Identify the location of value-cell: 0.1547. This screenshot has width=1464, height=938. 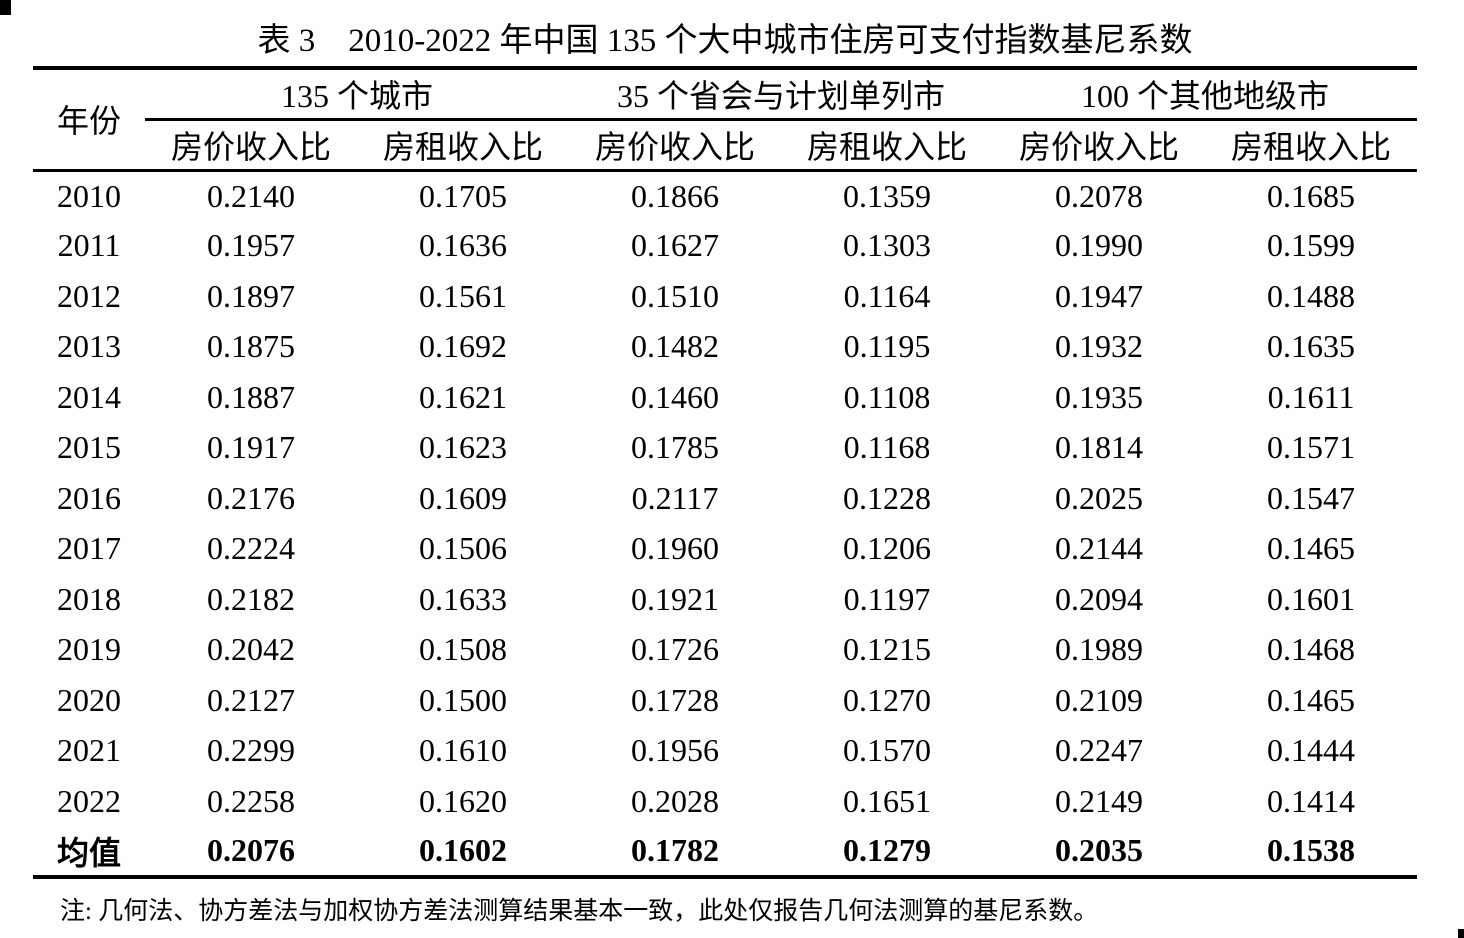
(1311, 497).